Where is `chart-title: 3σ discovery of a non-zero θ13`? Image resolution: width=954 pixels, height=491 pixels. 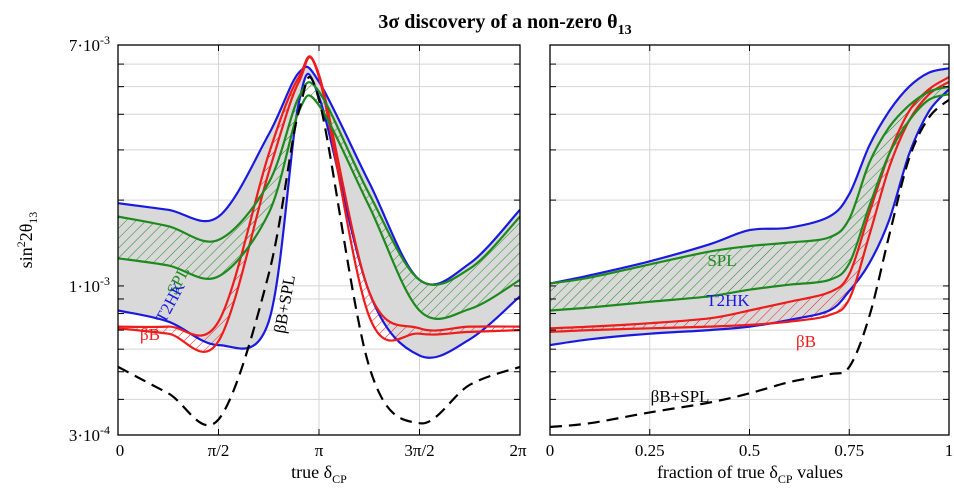 chart-title: 3σ discovery of a non-zero θ13 is located at coordinates (504, 24).